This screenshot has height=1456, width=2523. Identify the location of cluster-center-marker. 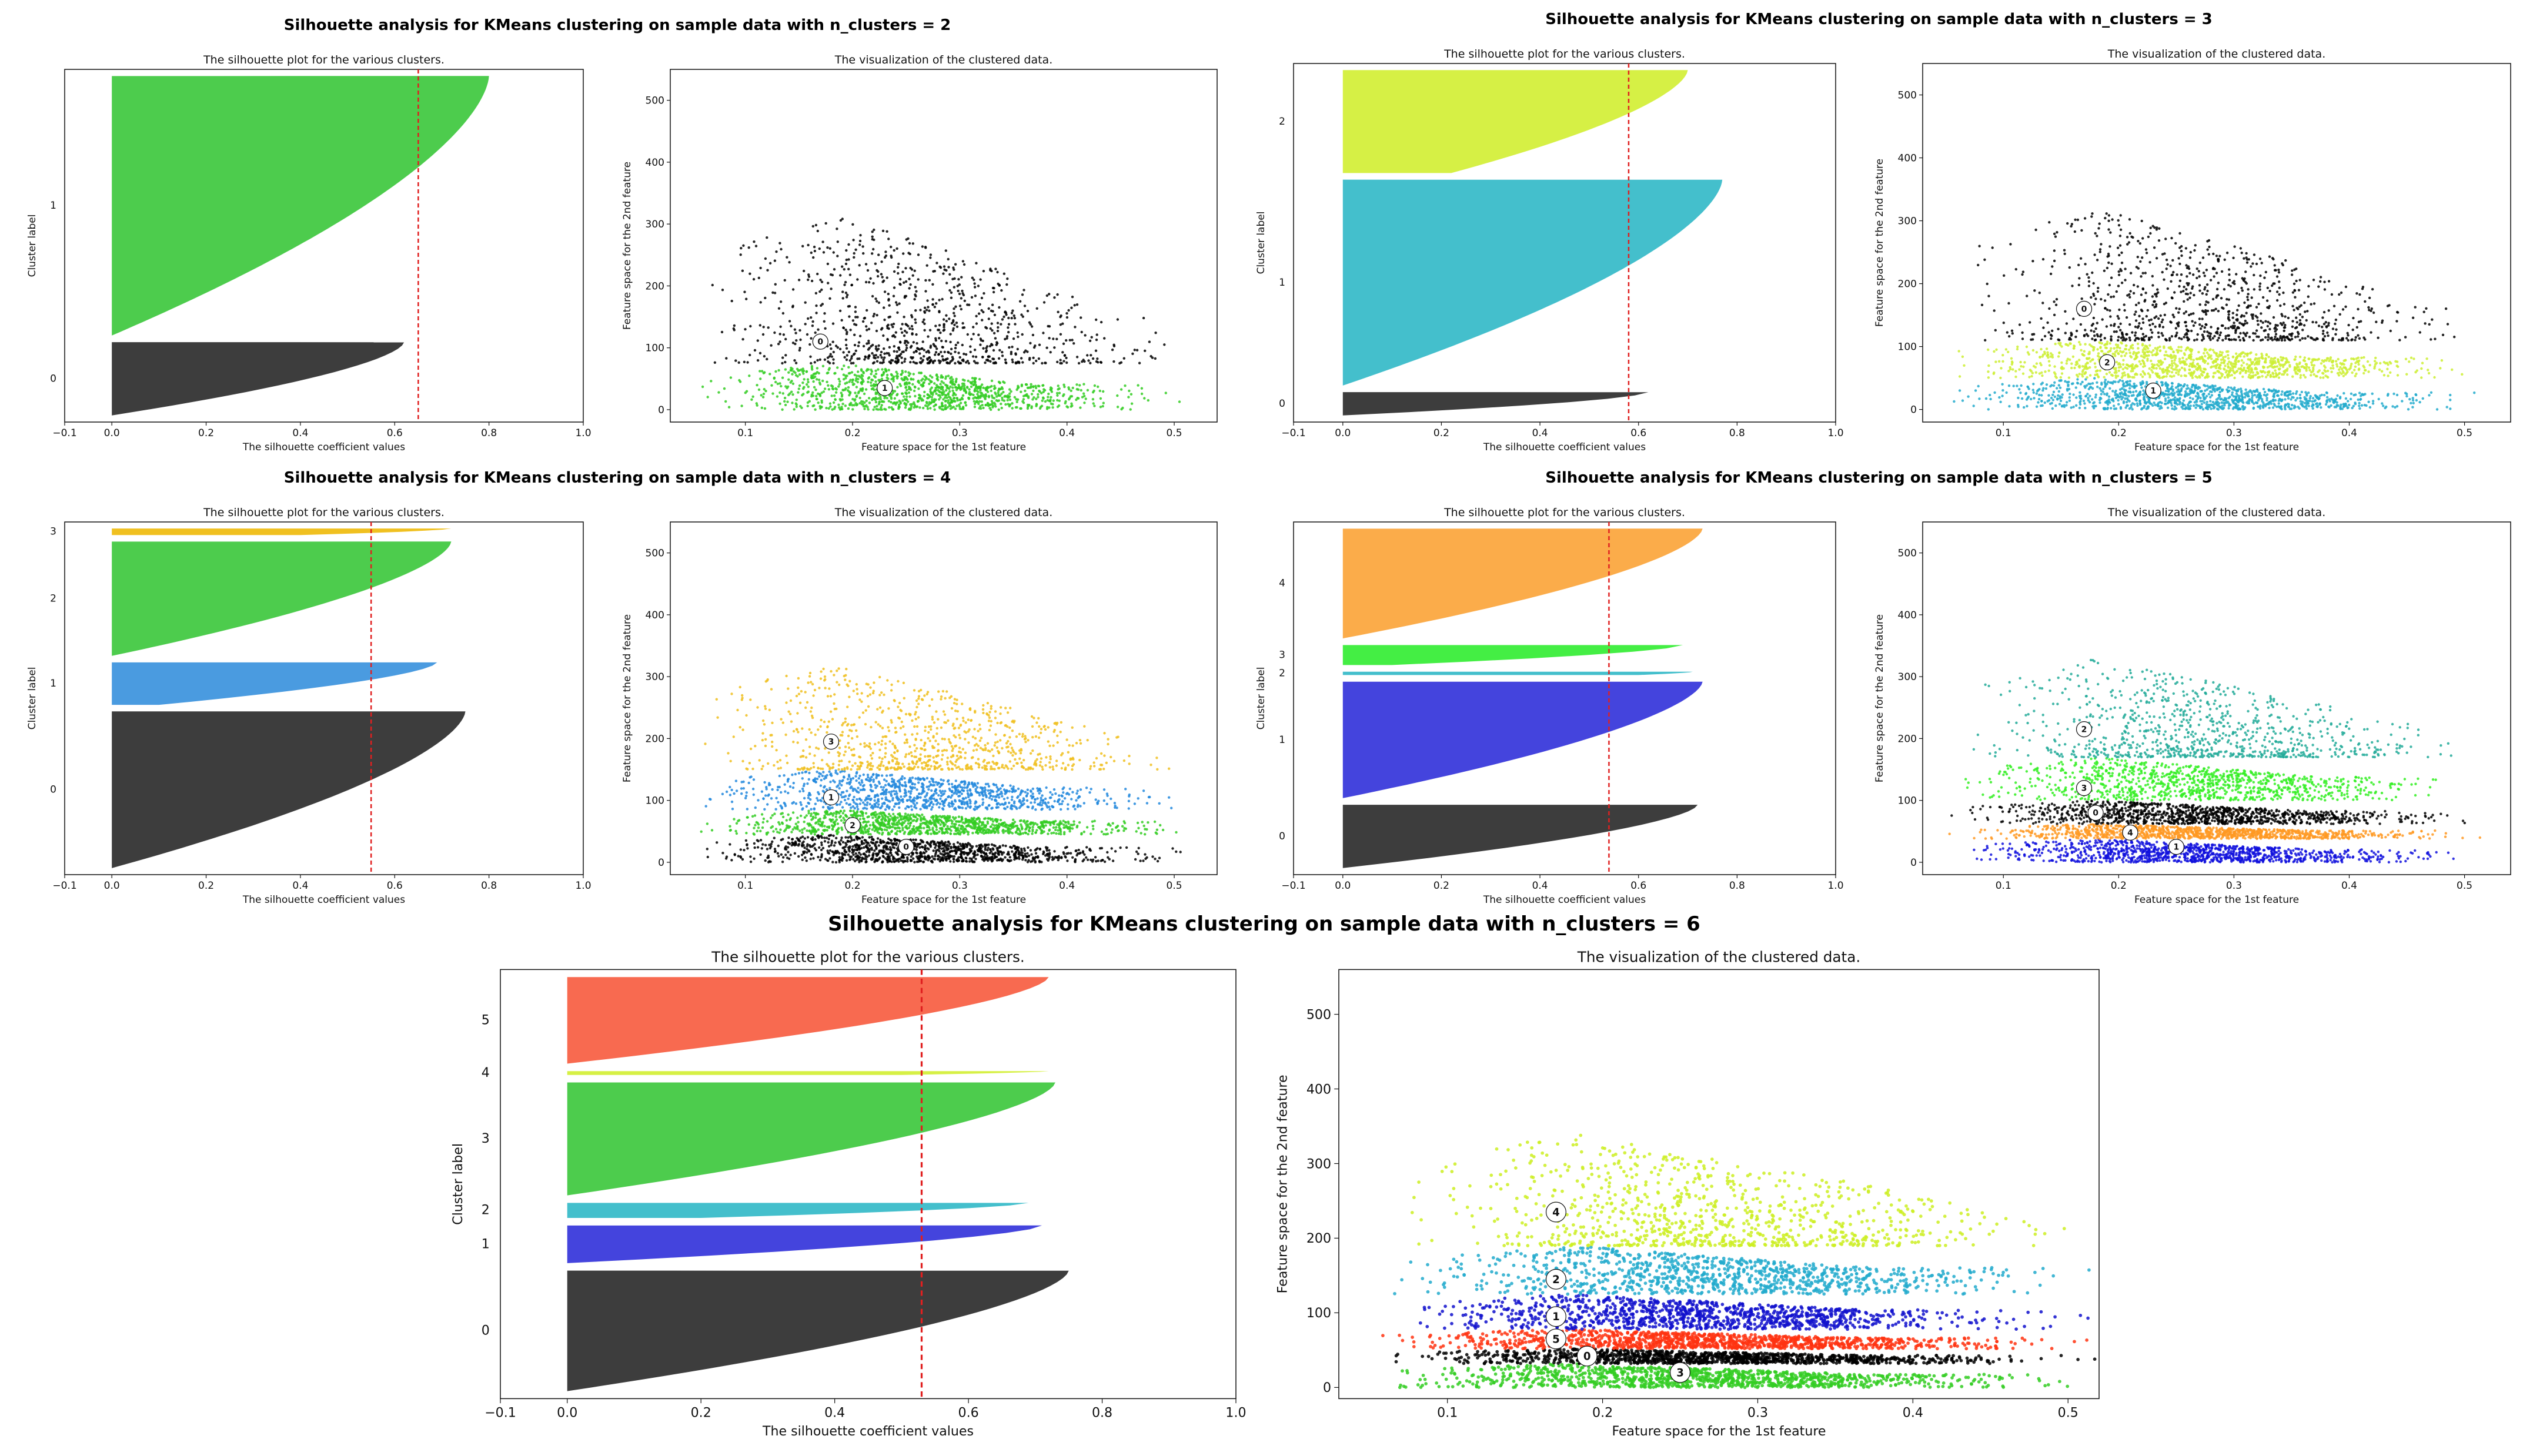
(820, 341).